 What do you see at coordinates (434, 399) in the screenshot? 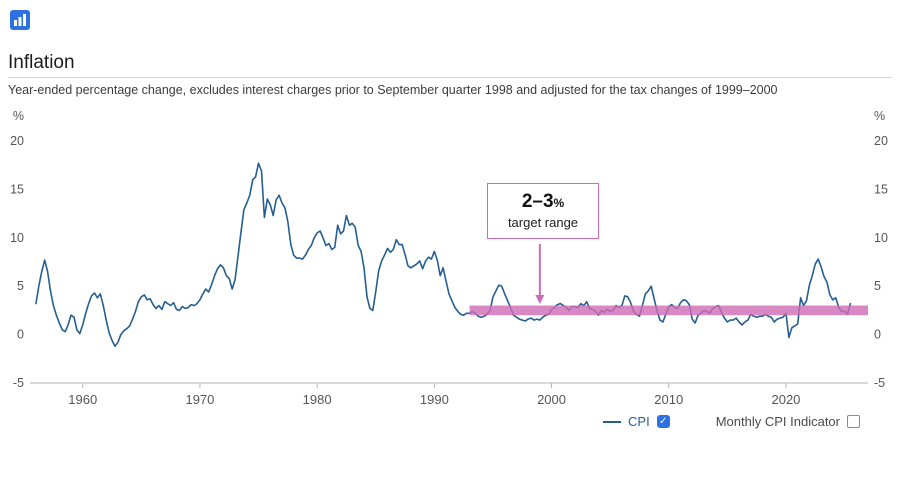
I see `x-tick-label: 1990` at bounding box center [434, 399].